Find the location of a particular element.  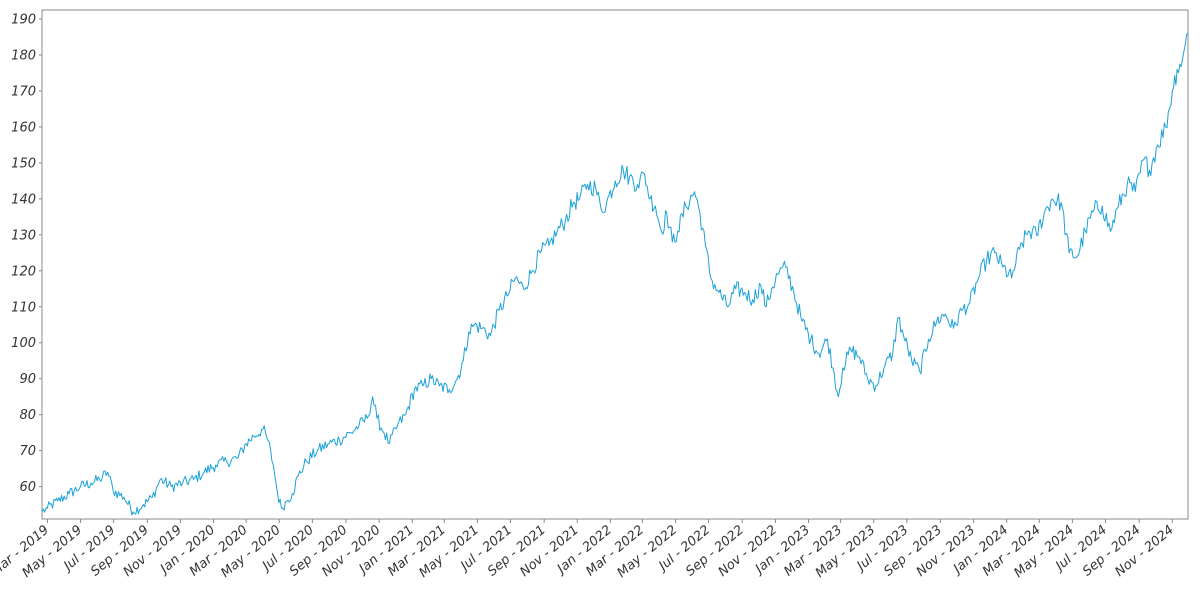

y-tick-label: 120 is located at coordinates (23, 271).